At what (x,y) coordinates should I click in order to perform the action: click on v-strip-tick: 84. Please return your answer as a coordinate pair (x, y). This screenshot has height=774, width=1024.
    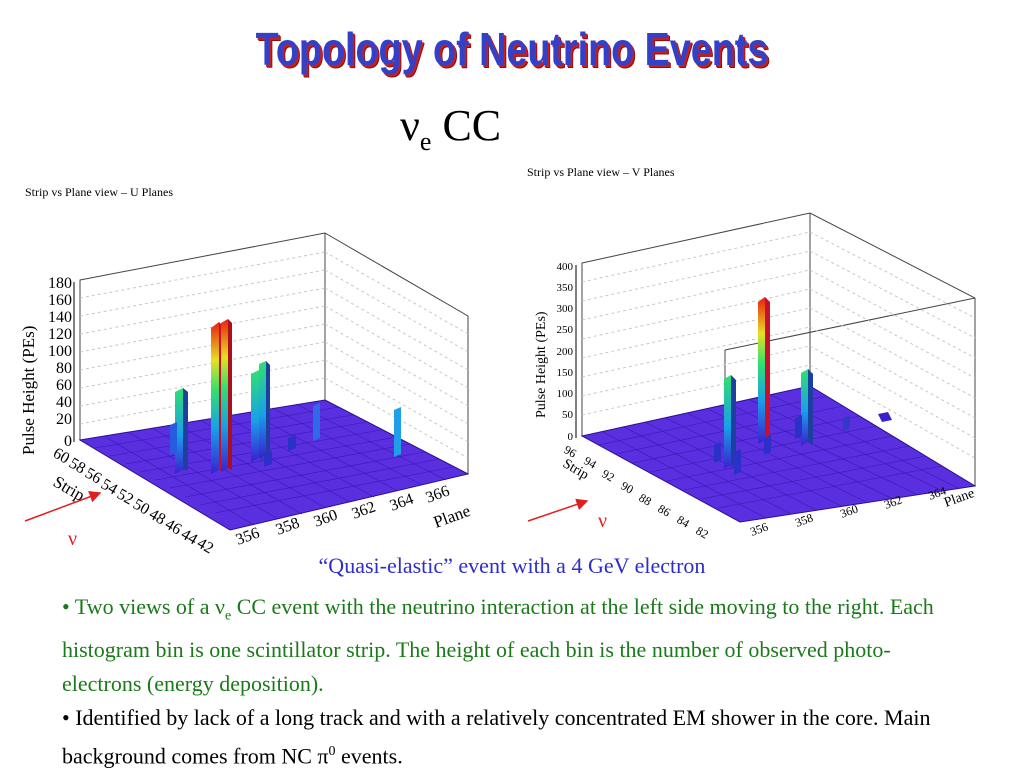
    Looking at the image, I should click on (683, 521).